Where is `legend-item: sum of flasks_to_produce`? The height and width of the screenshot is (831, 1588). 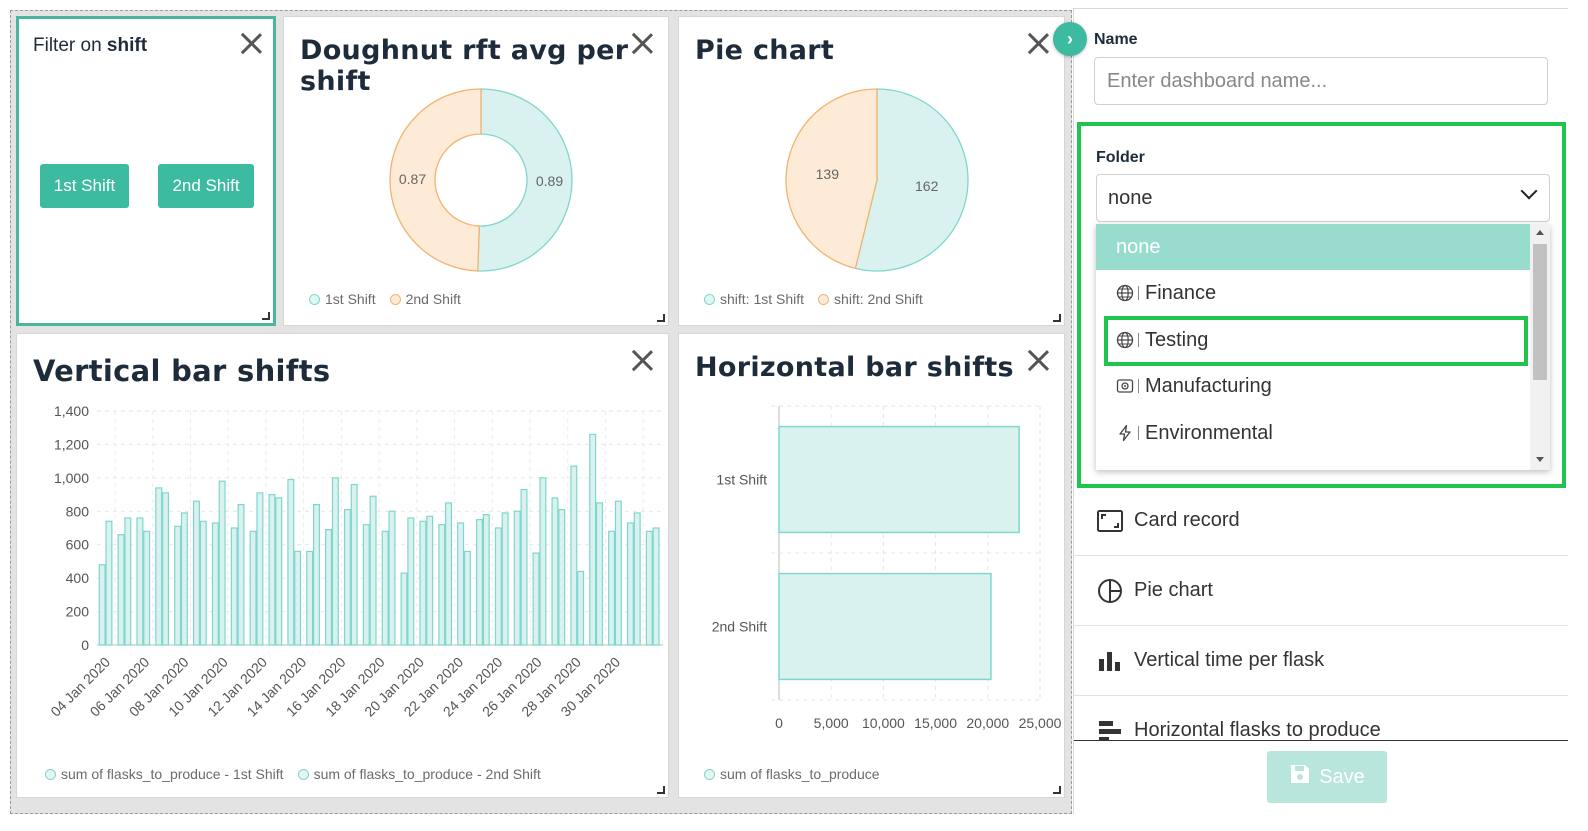
legend-item: sum of flasks_to_produce is located at coordinates (792, 774).